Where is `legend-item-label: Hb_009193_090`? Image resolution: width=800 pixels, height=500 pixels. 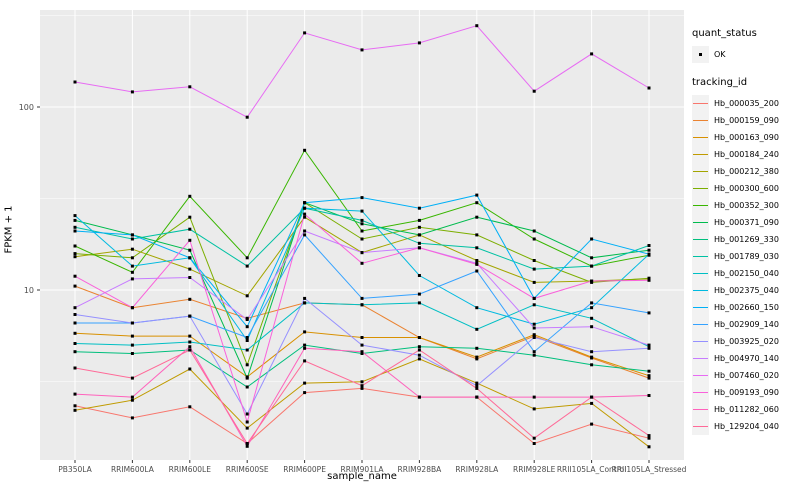 legend-item-label: Hb_009193_090 is located at coordinates (746, 392).